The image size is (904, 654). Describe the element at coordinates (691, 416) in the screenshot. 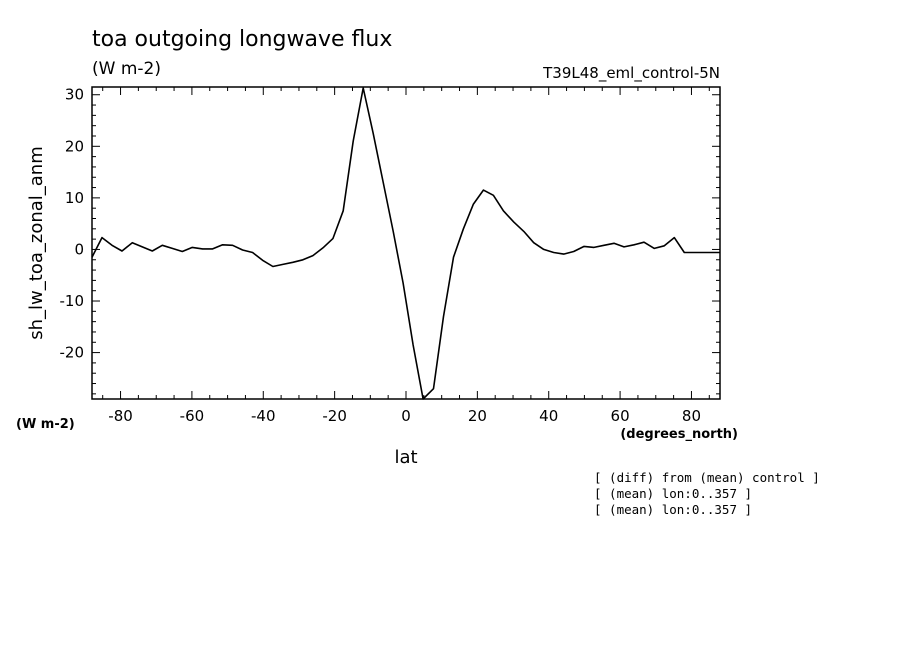

I see `x-tick-label: 80` at that location.